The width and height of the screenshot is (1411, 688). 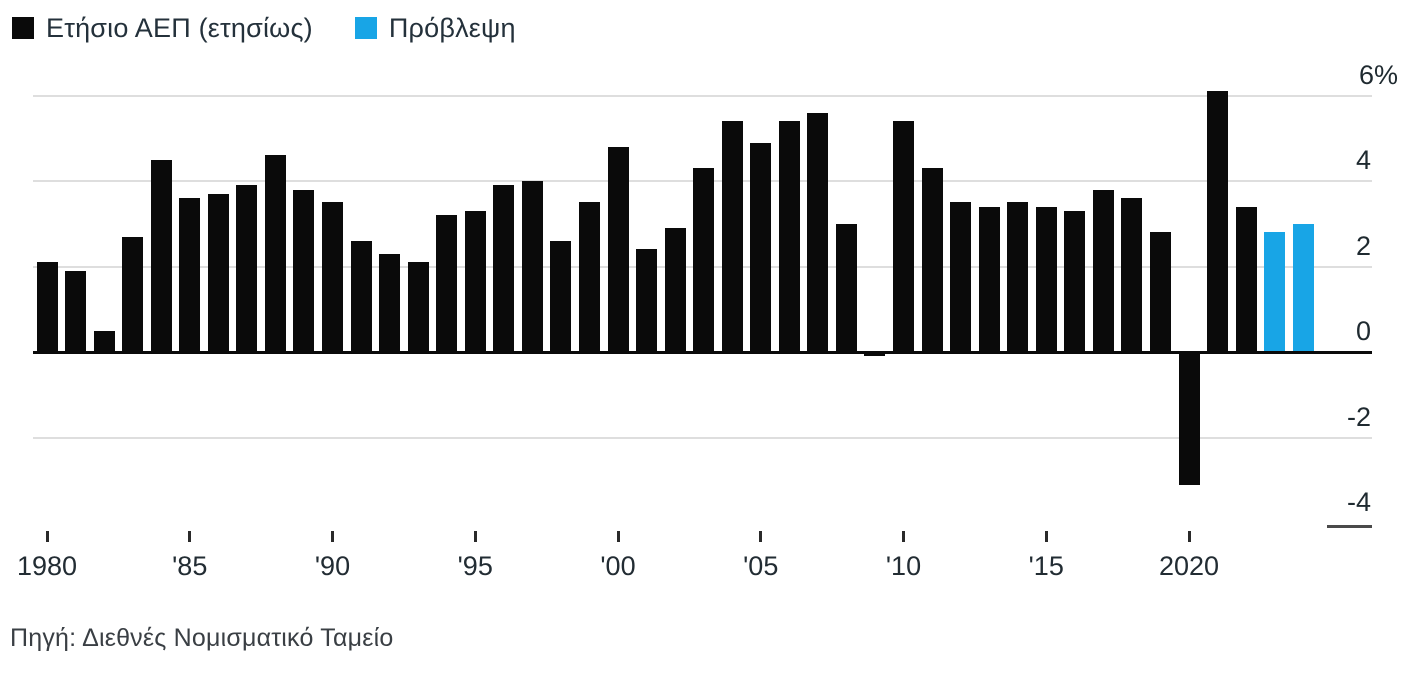 I want to click on x-tick-1990, so click(x=332, y=536).